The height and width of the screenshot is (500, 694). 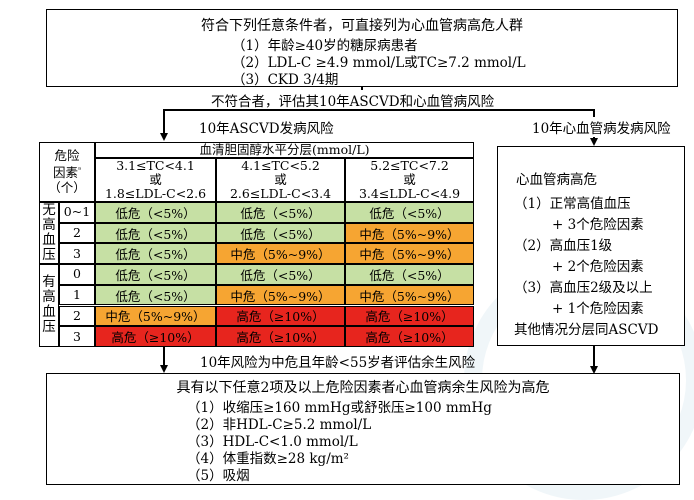 I want to click on criteria-item-2: （2）LDL-C ≥4.9 mmol/L或TC≥7.2 mmol/L, so click(x=379, y=63).